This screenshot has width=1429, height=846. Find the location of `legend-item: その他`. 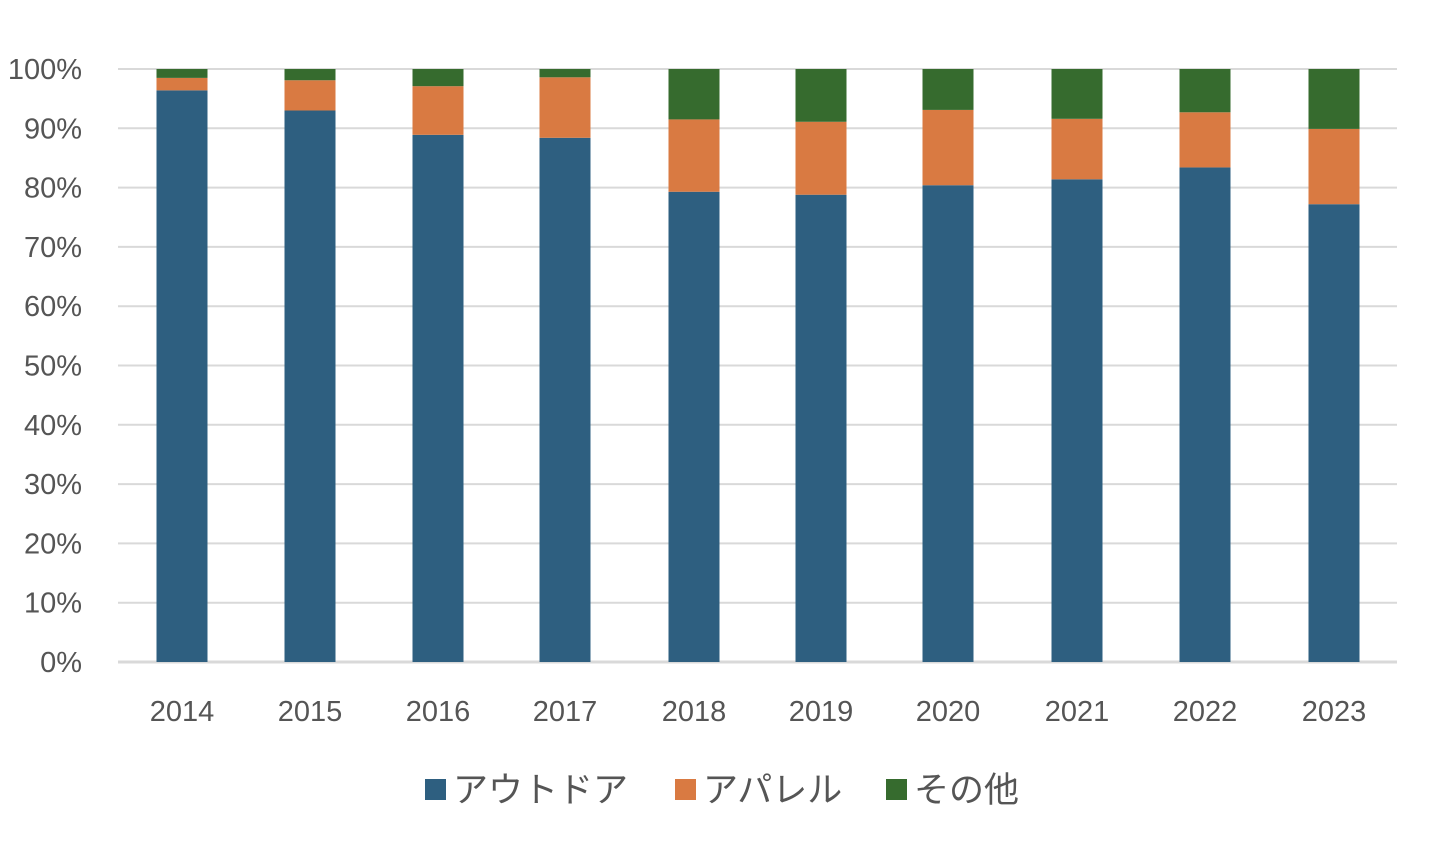

legend-item: その他 is located at coordinates (952, 791).